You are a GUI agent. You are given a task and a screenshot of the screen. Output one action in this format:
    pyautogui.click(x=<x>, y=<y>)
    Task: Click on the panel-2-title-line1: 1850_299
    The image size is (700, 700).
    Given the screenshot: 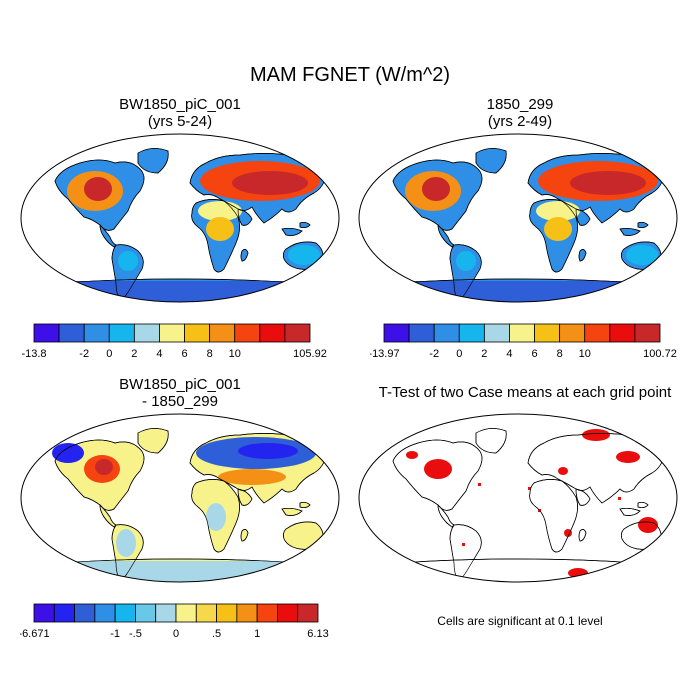 What is the action you would take?
    pyautogui.click(x=520, y=104)
    